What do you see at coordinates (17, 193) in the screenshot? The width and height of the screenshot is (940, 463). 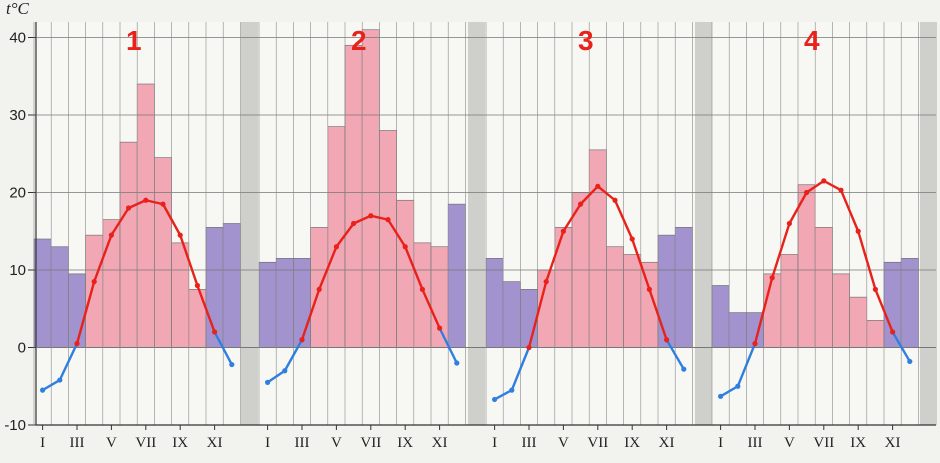 I see `y-tick-label: 20` at bounding box center [17, 193].